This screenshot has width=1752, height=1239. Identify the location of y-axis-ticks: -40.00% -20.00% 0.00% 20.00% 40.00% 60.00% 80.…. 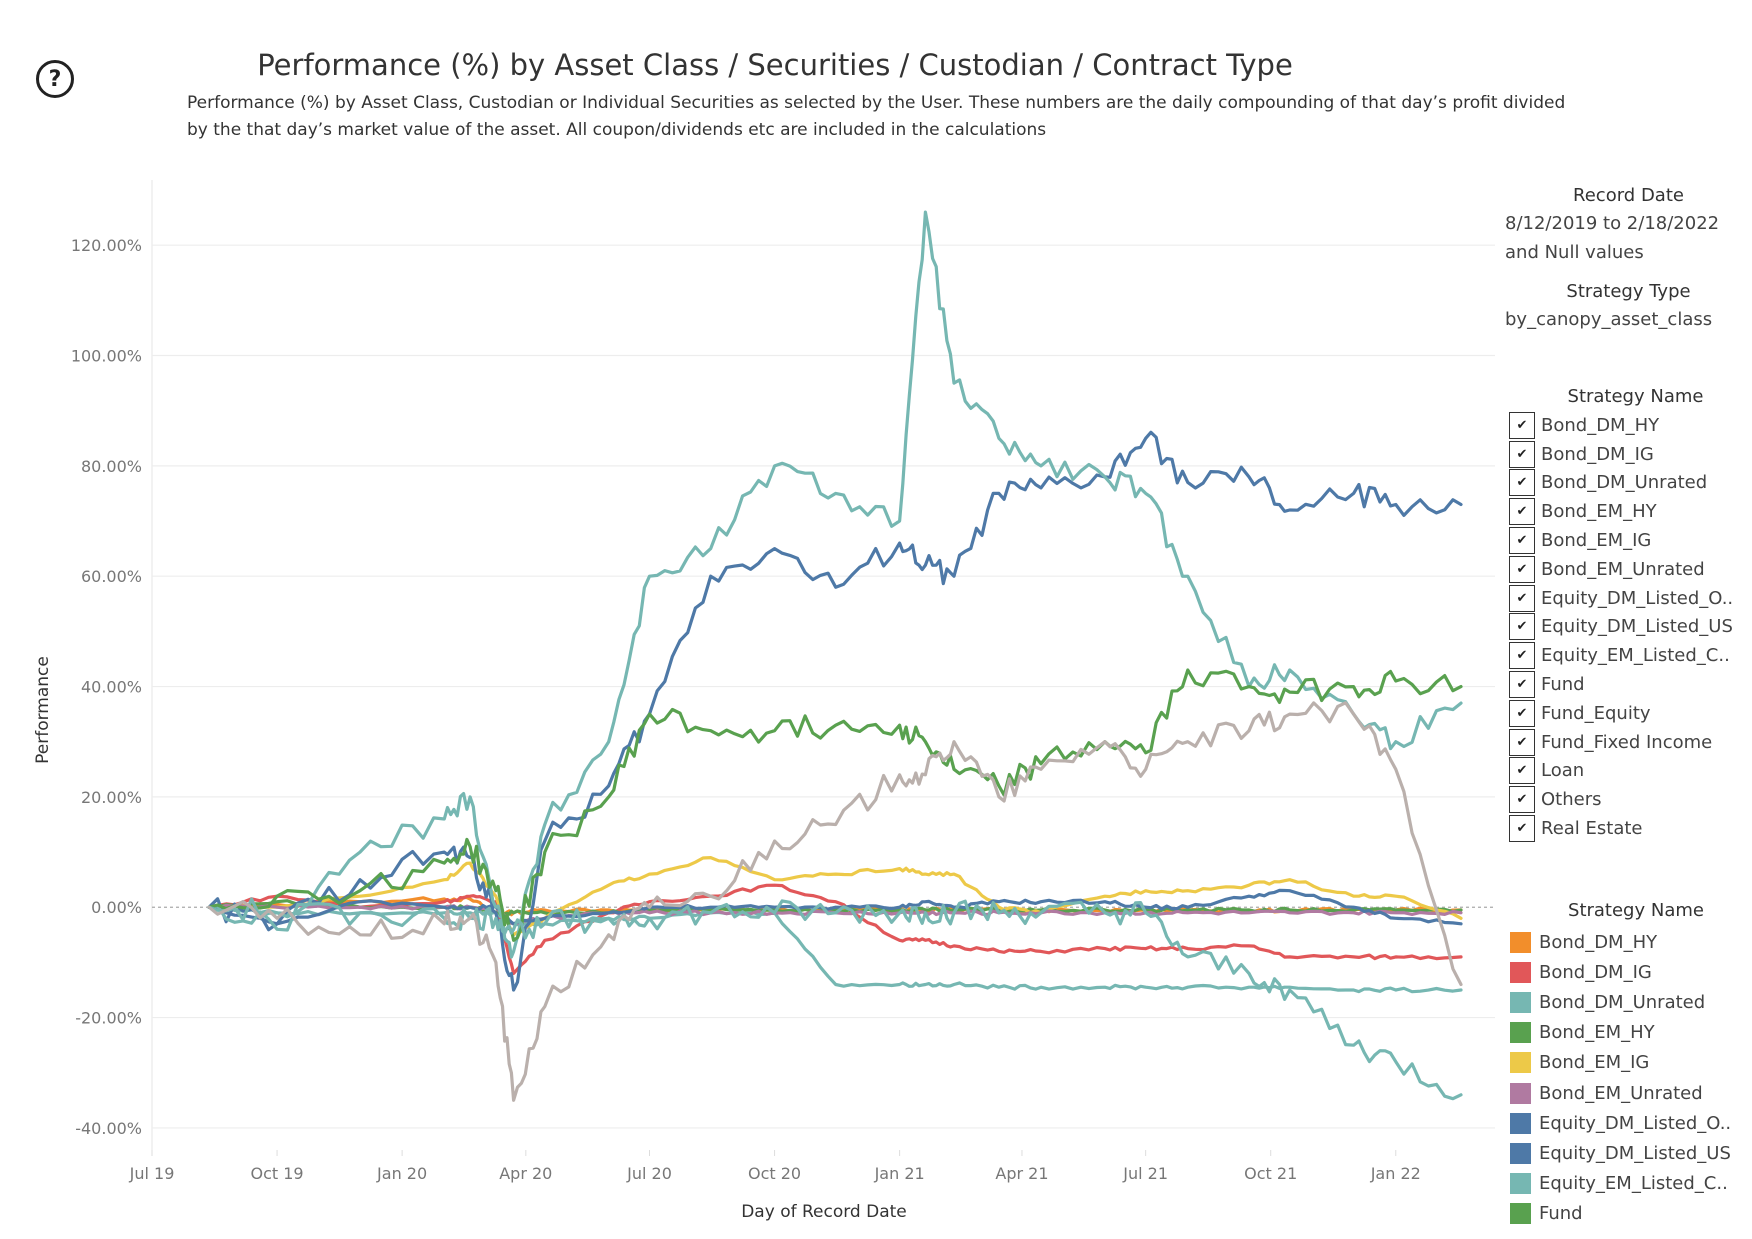
(106, 687).